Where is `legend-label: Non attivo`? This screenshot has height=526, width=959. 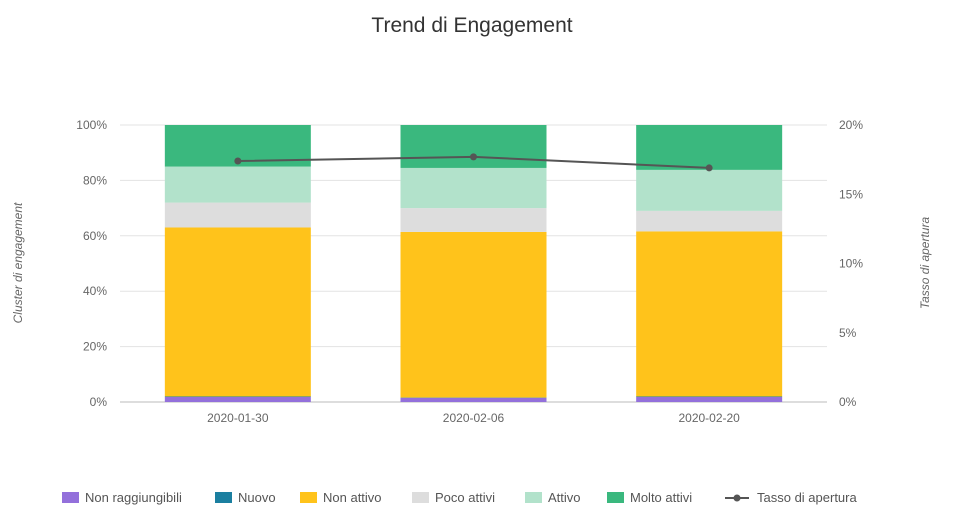
legend-label: Non attivo is located at coordinates (352, 497).